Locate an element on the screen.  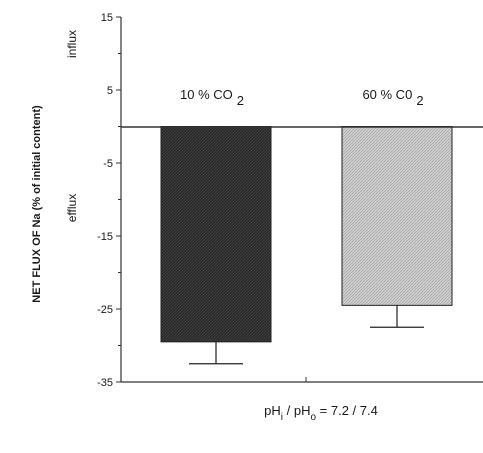
x-label-sub-i: i is located at coordinates (282, 417).